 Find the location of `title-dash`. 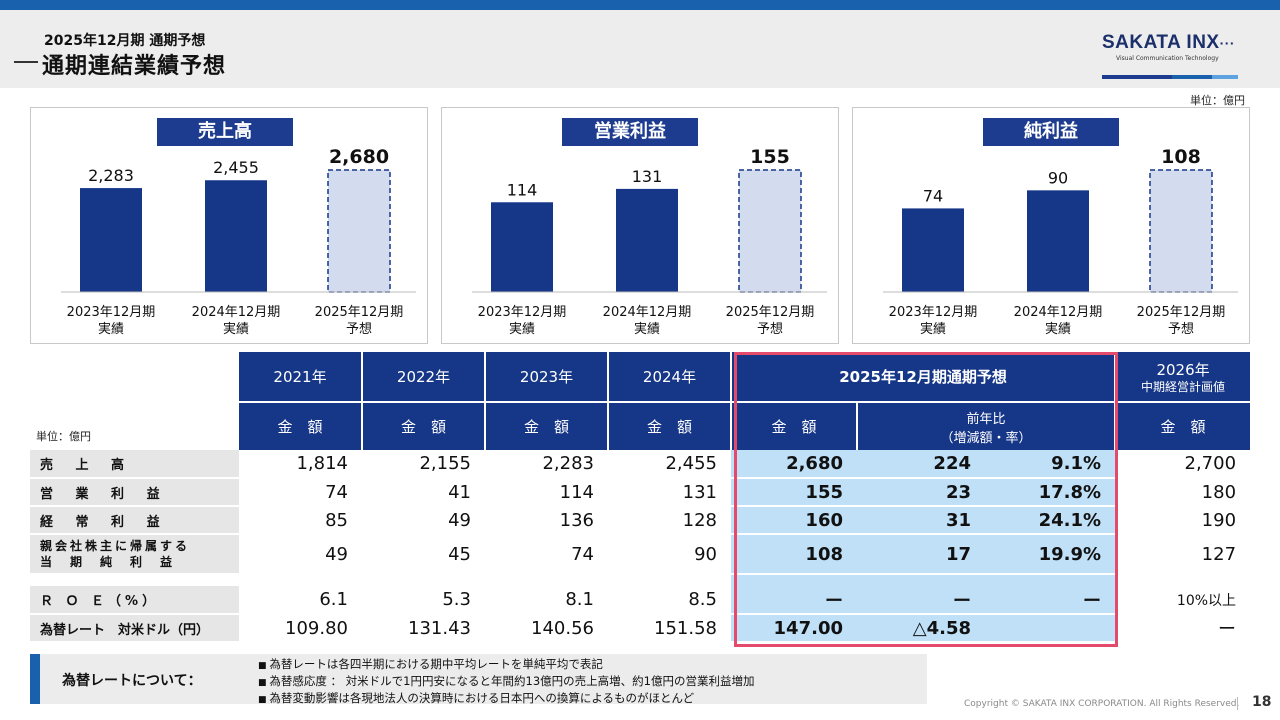

title-dash is located at coordinates (26, 62).